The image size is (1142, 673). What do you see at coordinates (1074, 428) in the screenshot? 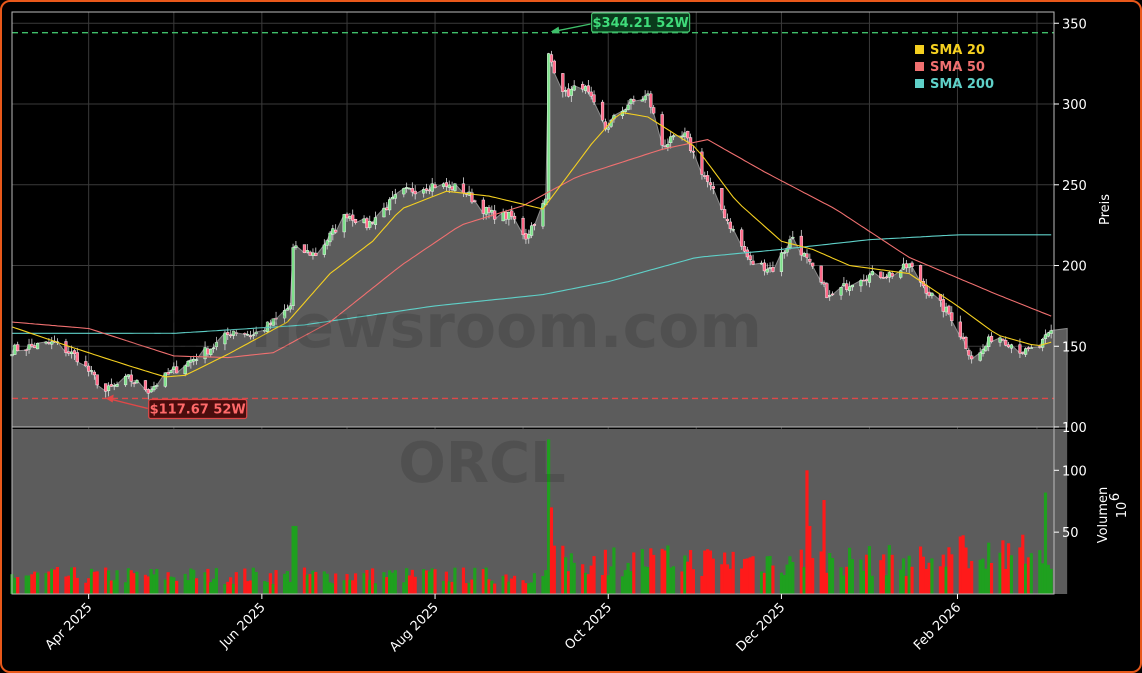
I see `price-tick-label: 100` at bounding box center [1074, 428].